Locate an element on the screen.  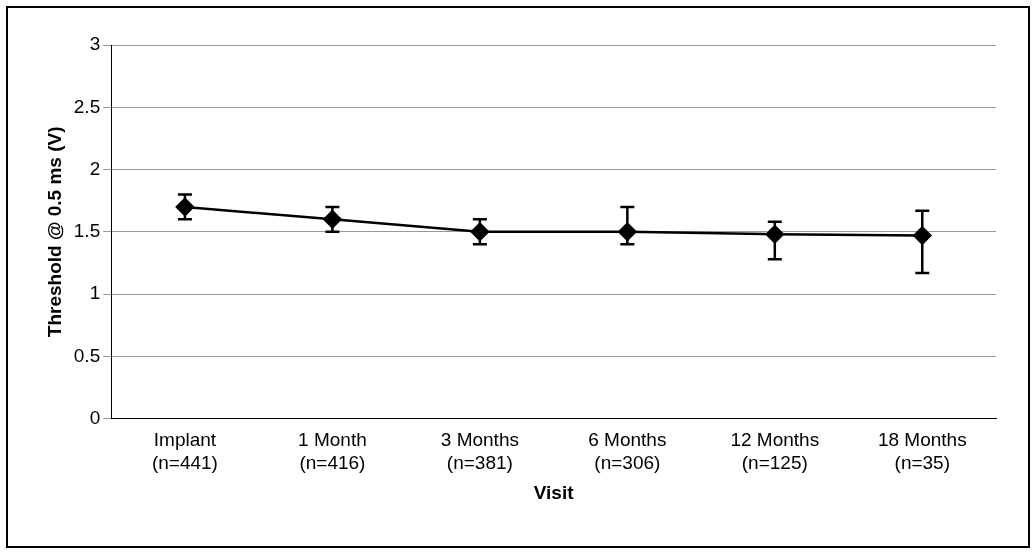
x-axis-title: Visit is located at coordinates (554, 492).